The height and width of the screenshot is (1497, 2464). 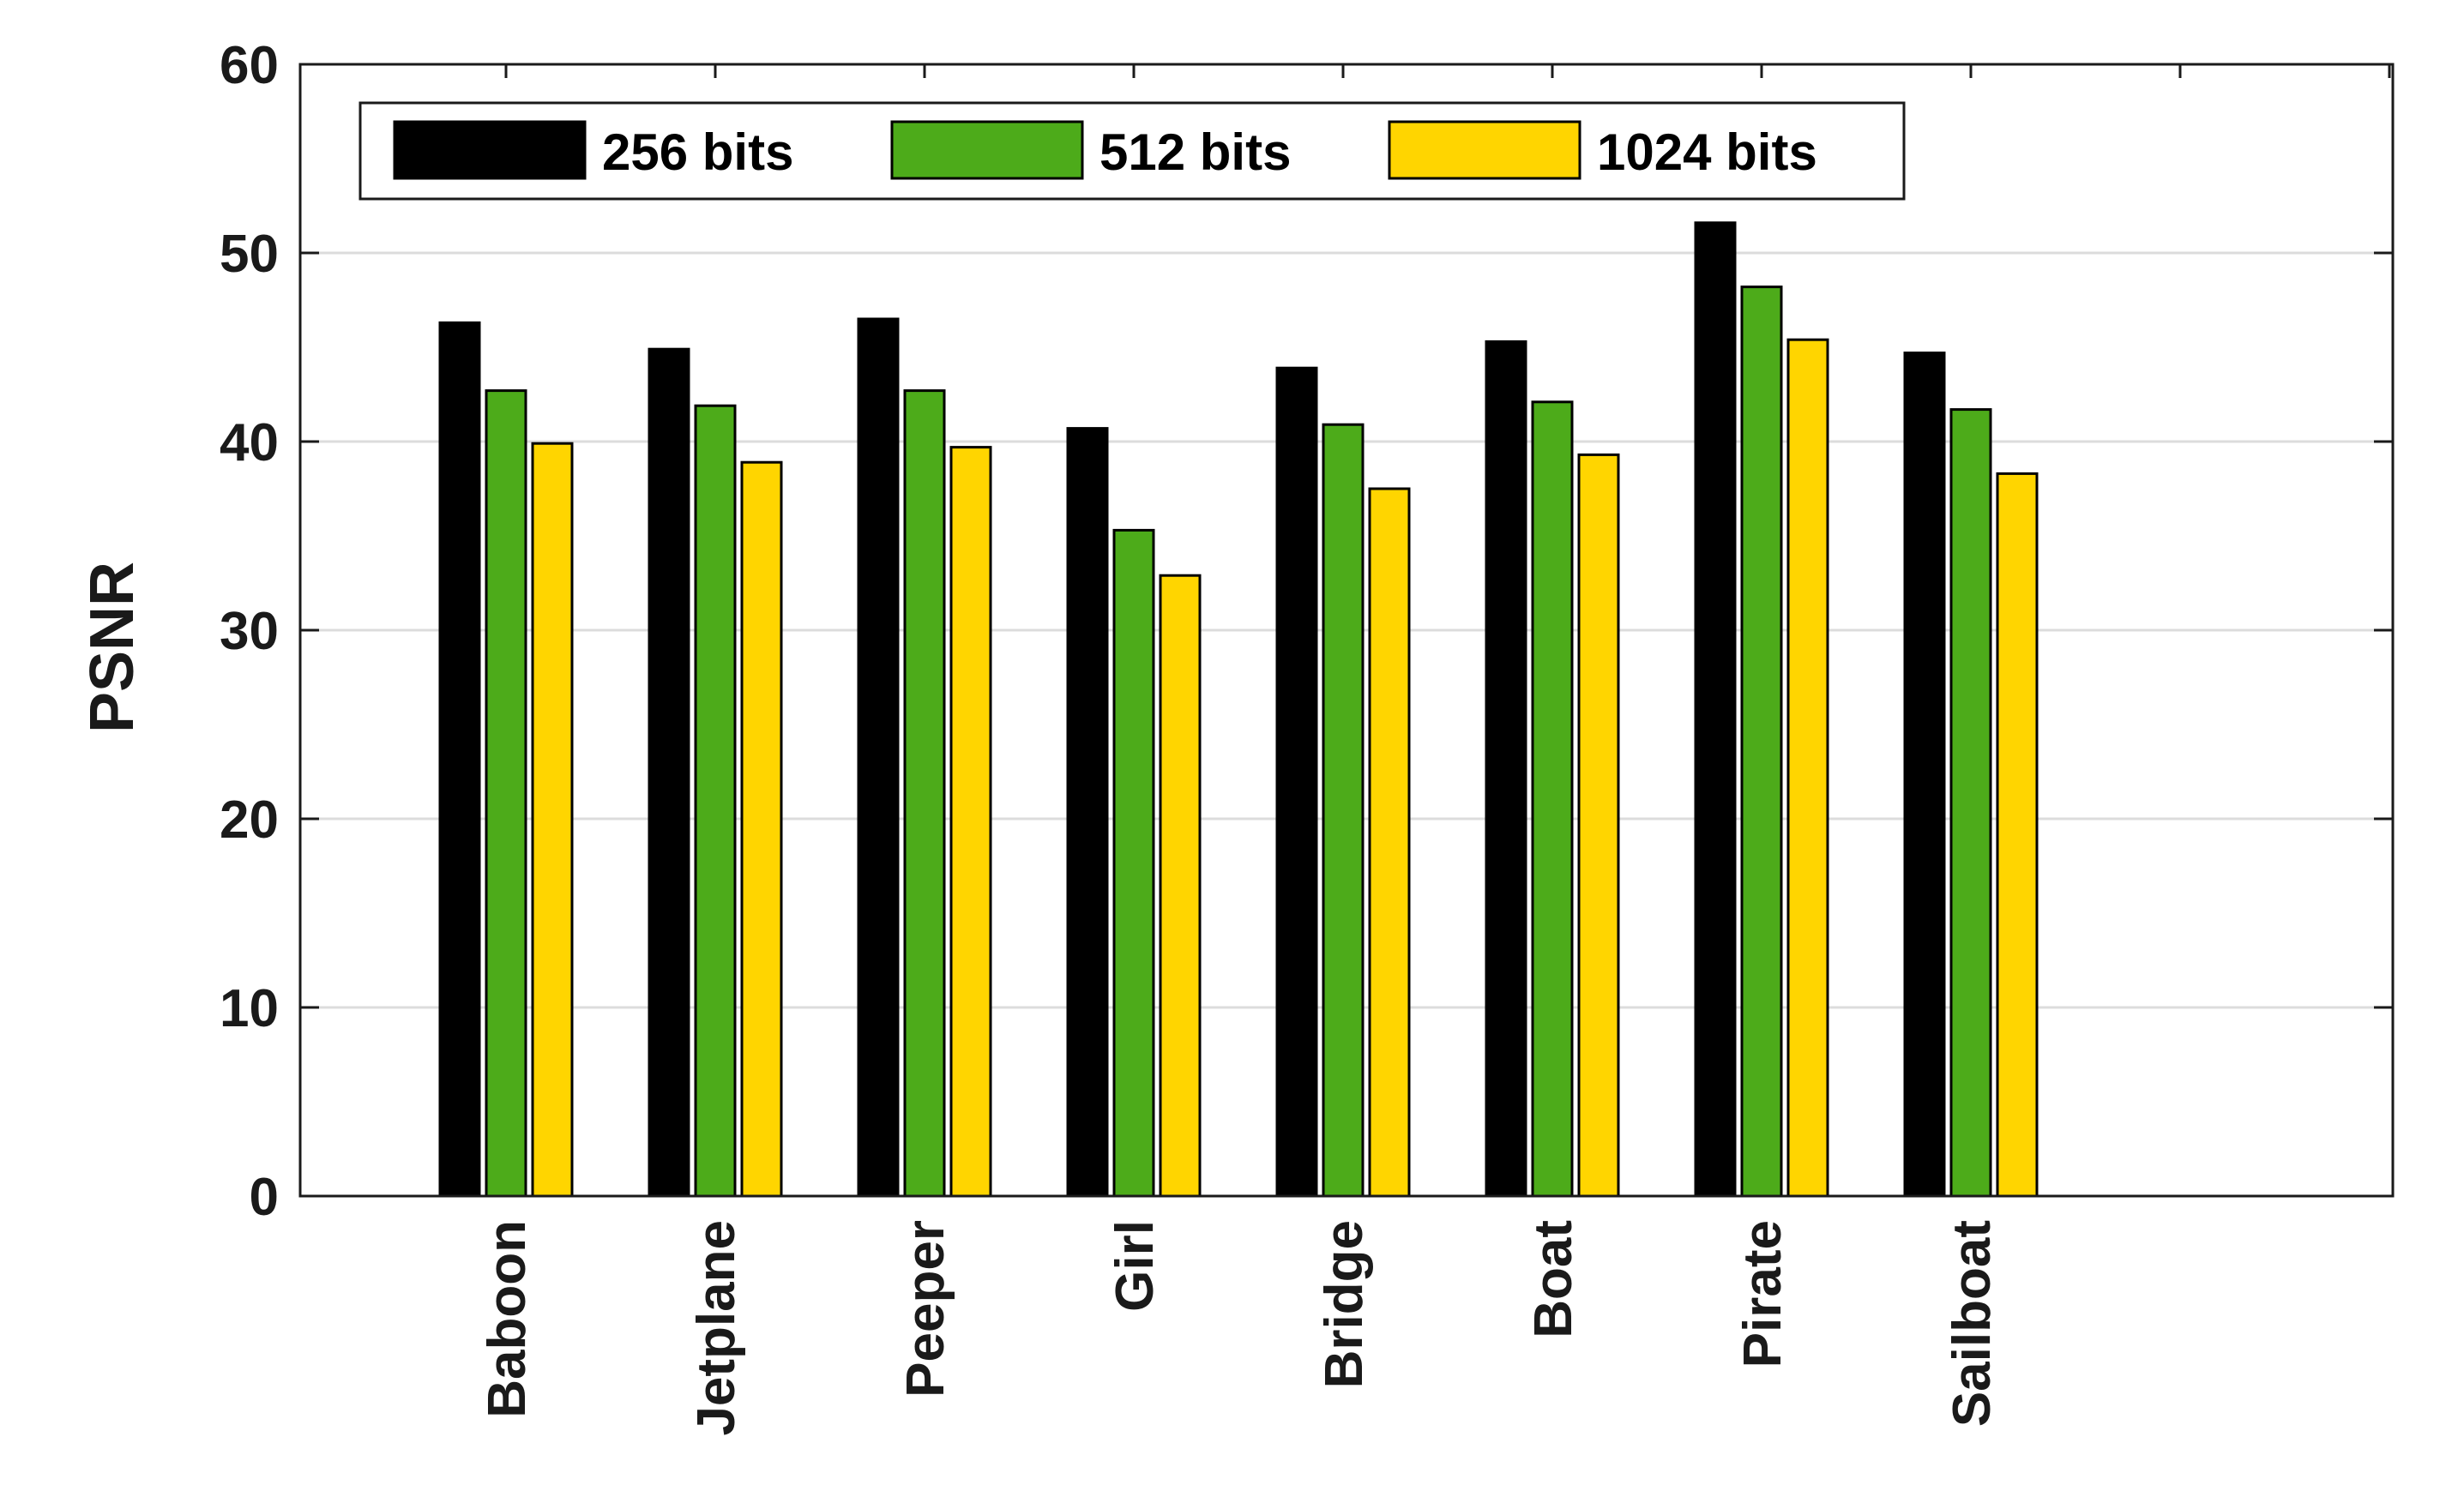 What do you see at coordinates (924, 793) in the screenshot?
I see `bar-512-bits-peeper` at bounding box center [924, 793].